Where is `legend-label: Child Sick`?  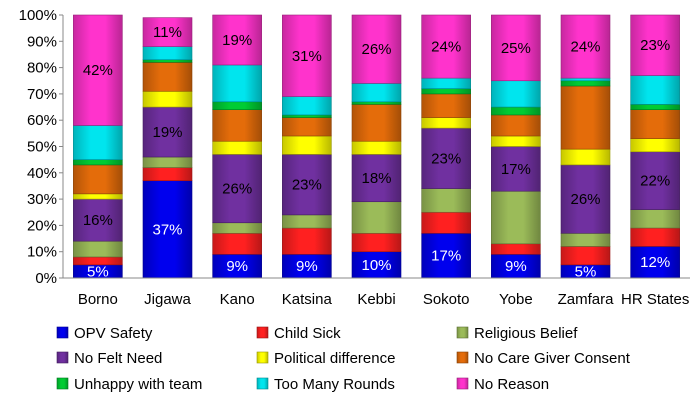
legend-label: Child Sick is located at coordinates (307, 333).